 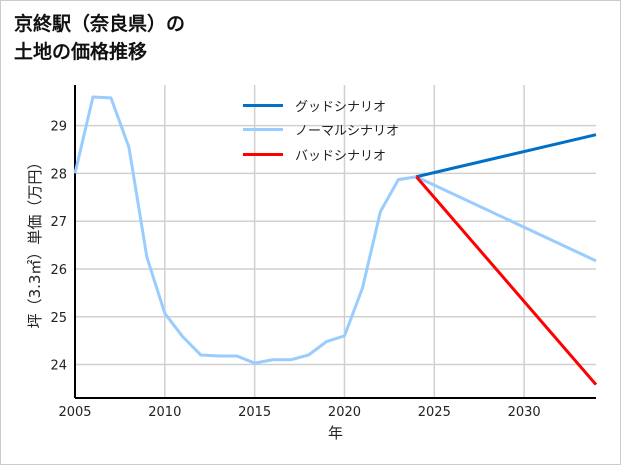 I want to click on legend-item: グッドシナリオ, so click(x=321, y=105).